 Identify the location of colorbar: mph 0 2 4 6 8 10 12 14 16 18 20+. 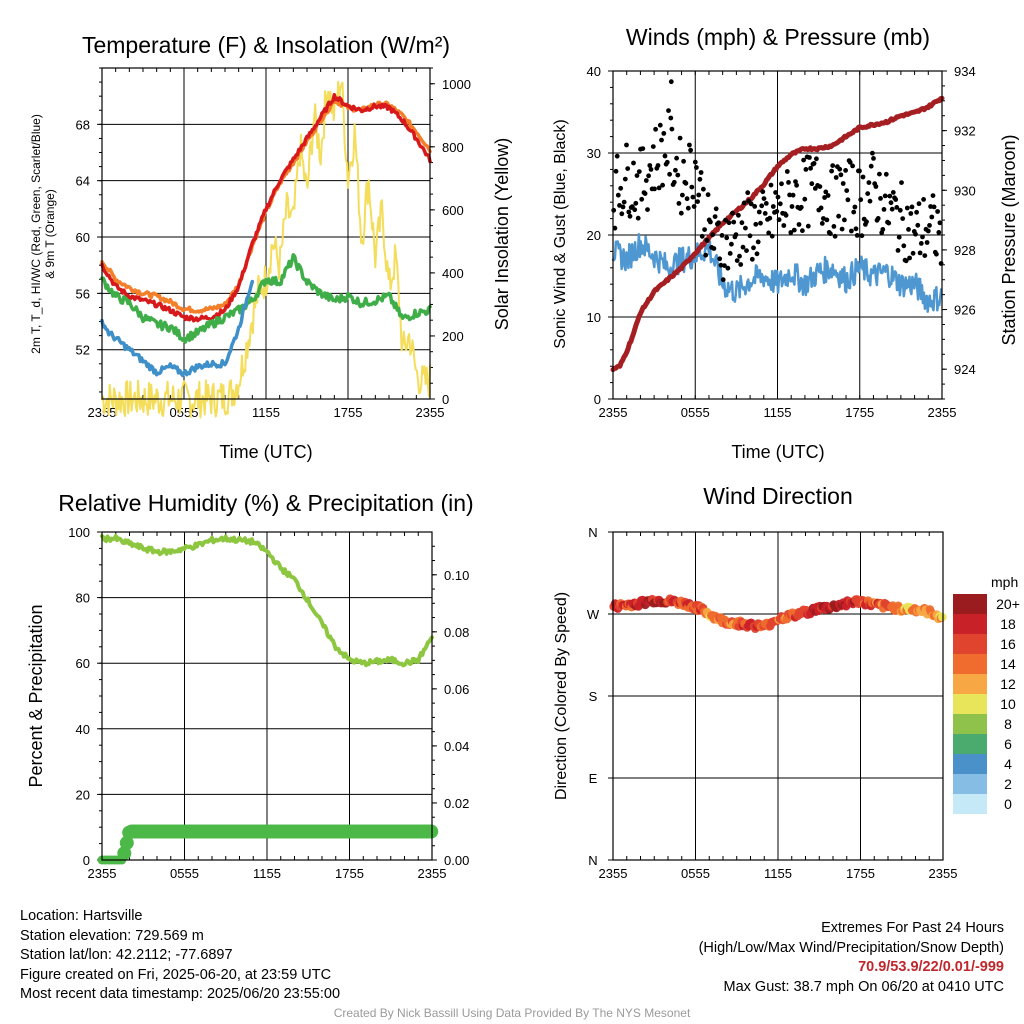
(986, 694).